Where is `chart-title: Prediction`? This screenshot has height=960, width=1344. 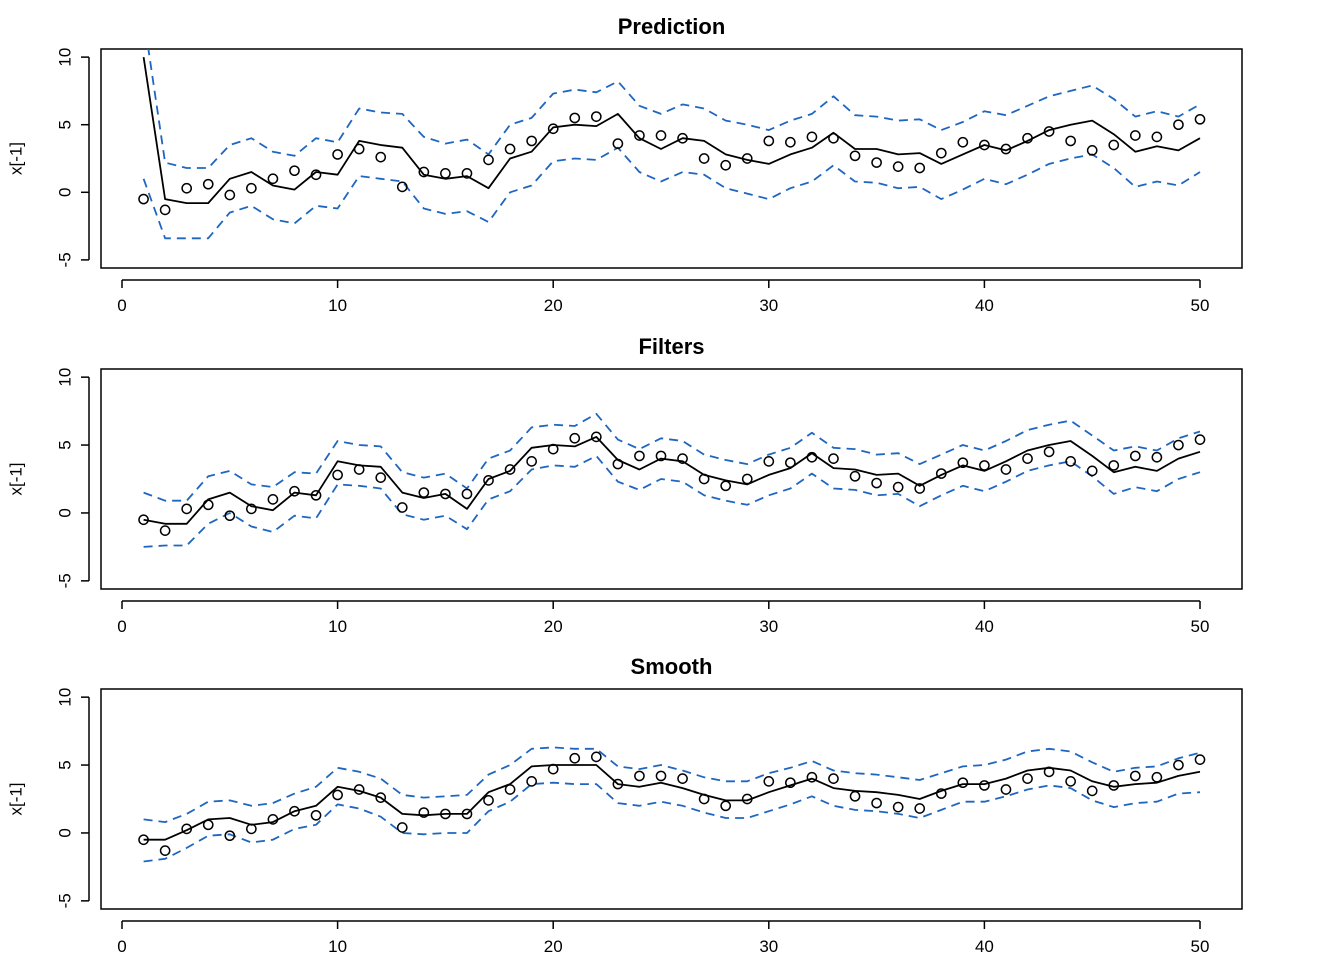
chart-title: Prediction is located at coordinates (672, 26).